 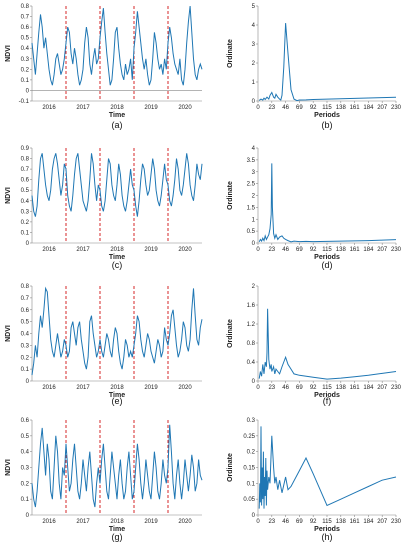 I want to click on y-tick-label: 0.9, so click(x=25, y=149).